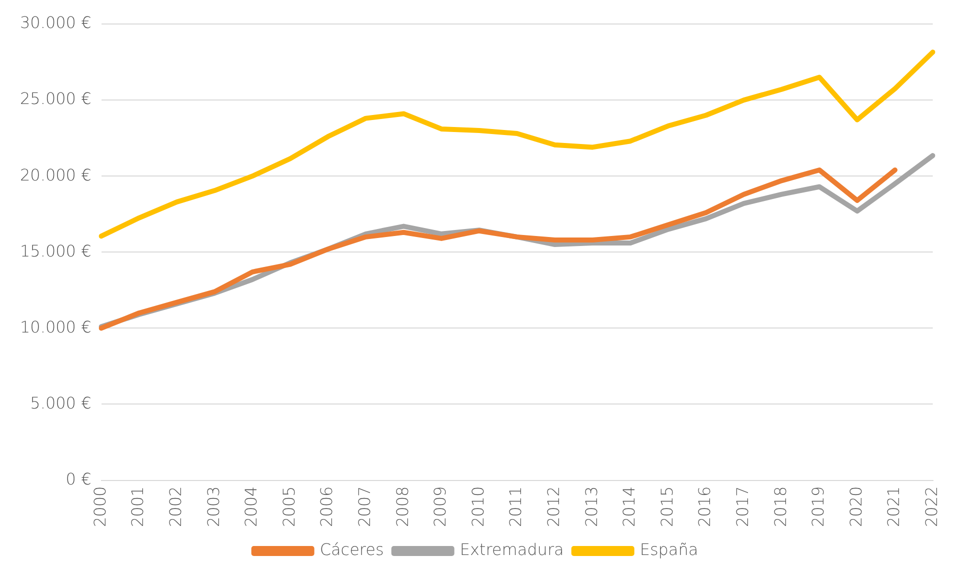 Image resolution: width=958 pixels, height=579 pixels. I want to click on x-tick-label: 2021, so click(894, 506).